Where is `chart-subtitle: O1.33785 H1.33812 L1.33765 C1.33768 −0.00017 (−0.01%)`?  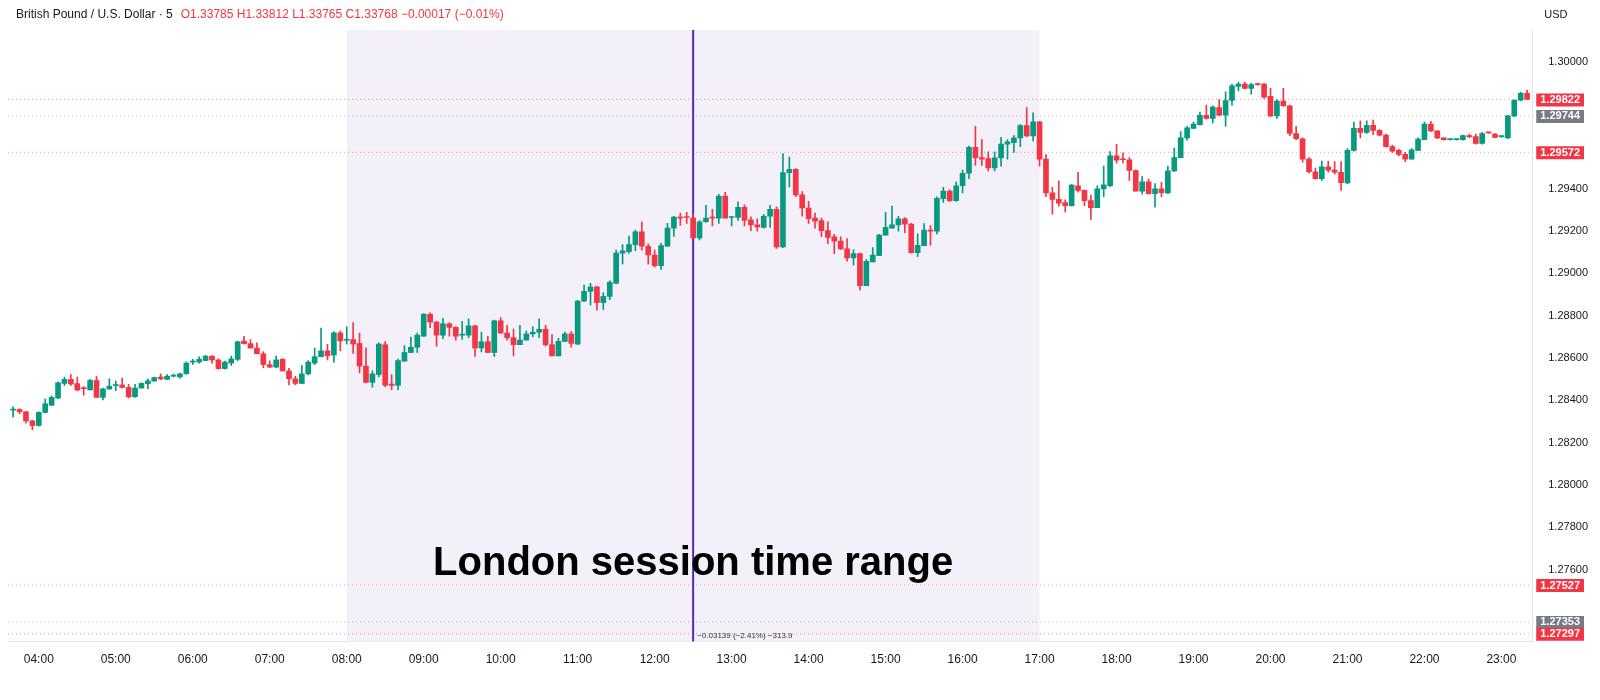 chart-subtitle: O1.33785 H1.33812 L1.33765 C1.33768 −0.00017 (−0.01%) is located at coordinates (342, 14).